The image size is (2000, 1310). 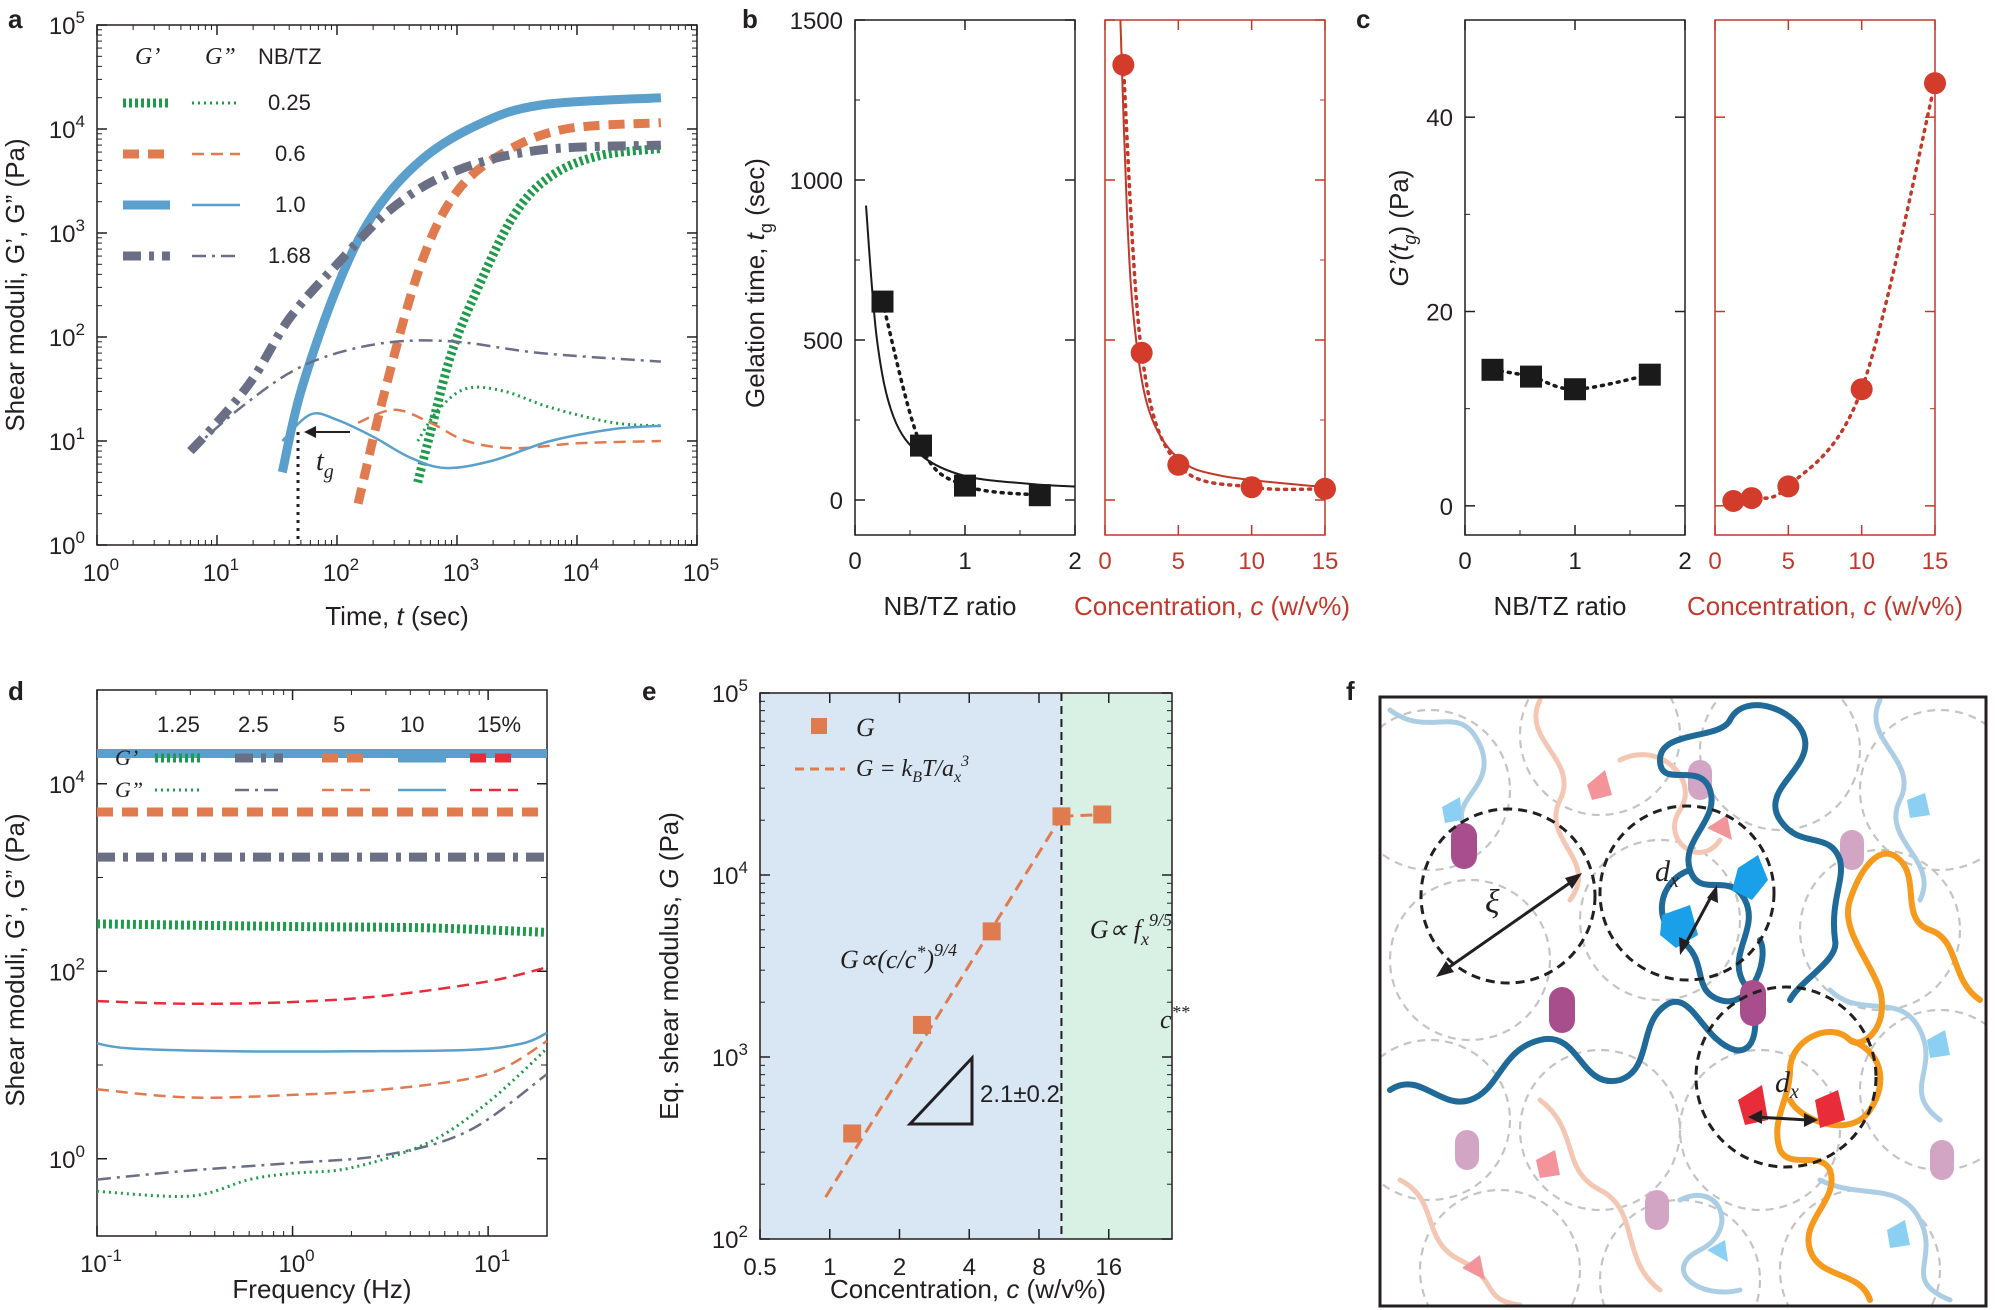 I want to click on panel-e-shade-right, so click(x=1116, y=966).